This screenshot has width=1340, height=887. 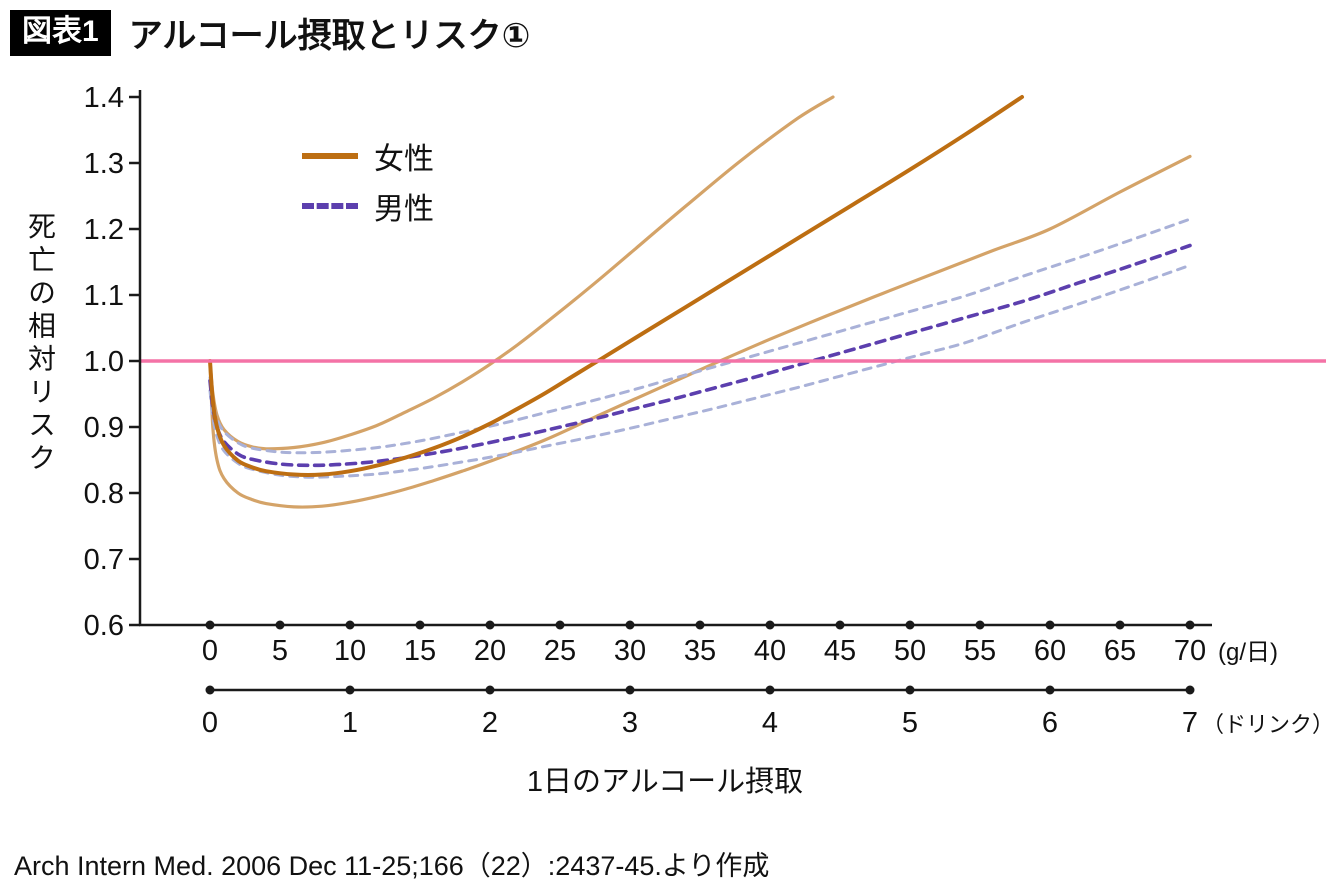 I want to click on x-tick-label: 30, so click(x=630, y=651).